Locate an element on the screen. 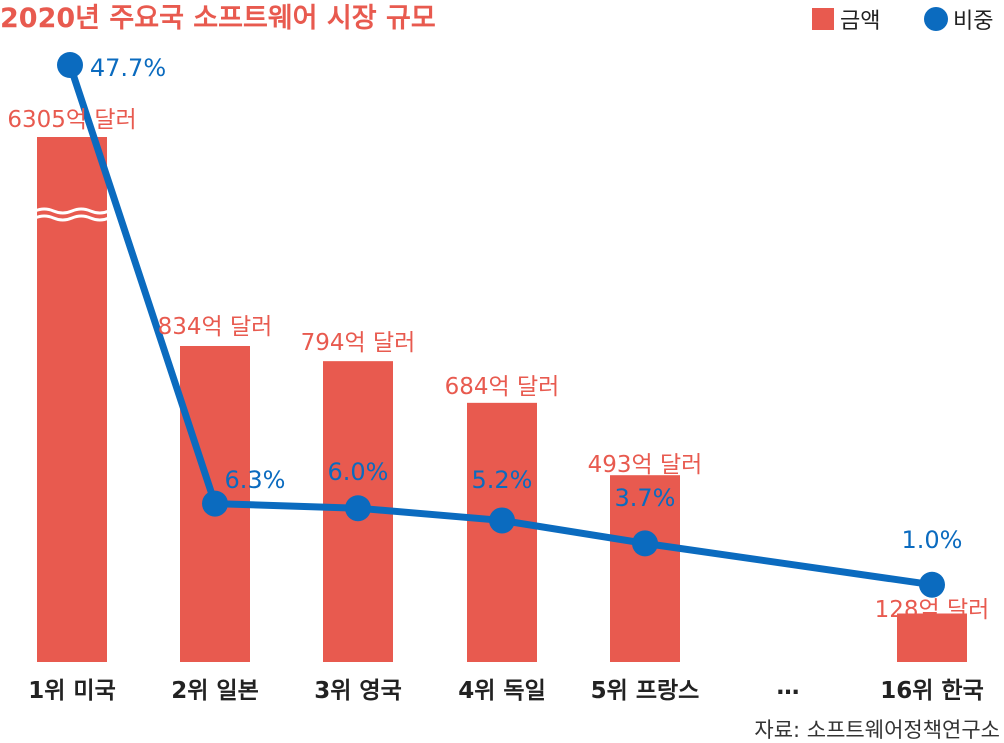 The width and height of the screenshot is (1004, 743). category-label-3: 3위 영국 is located at coordinates (358, 691).